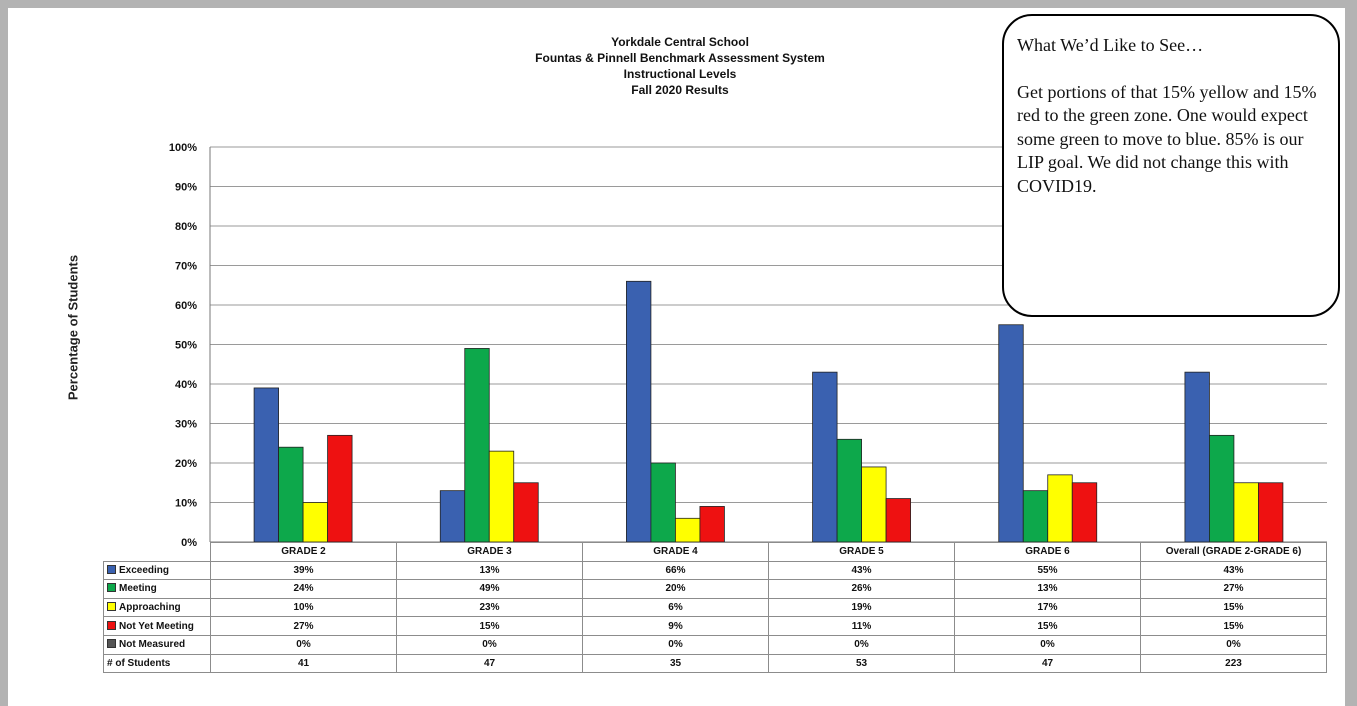  I want to click on table-cell: 10%, so click(303, 607).